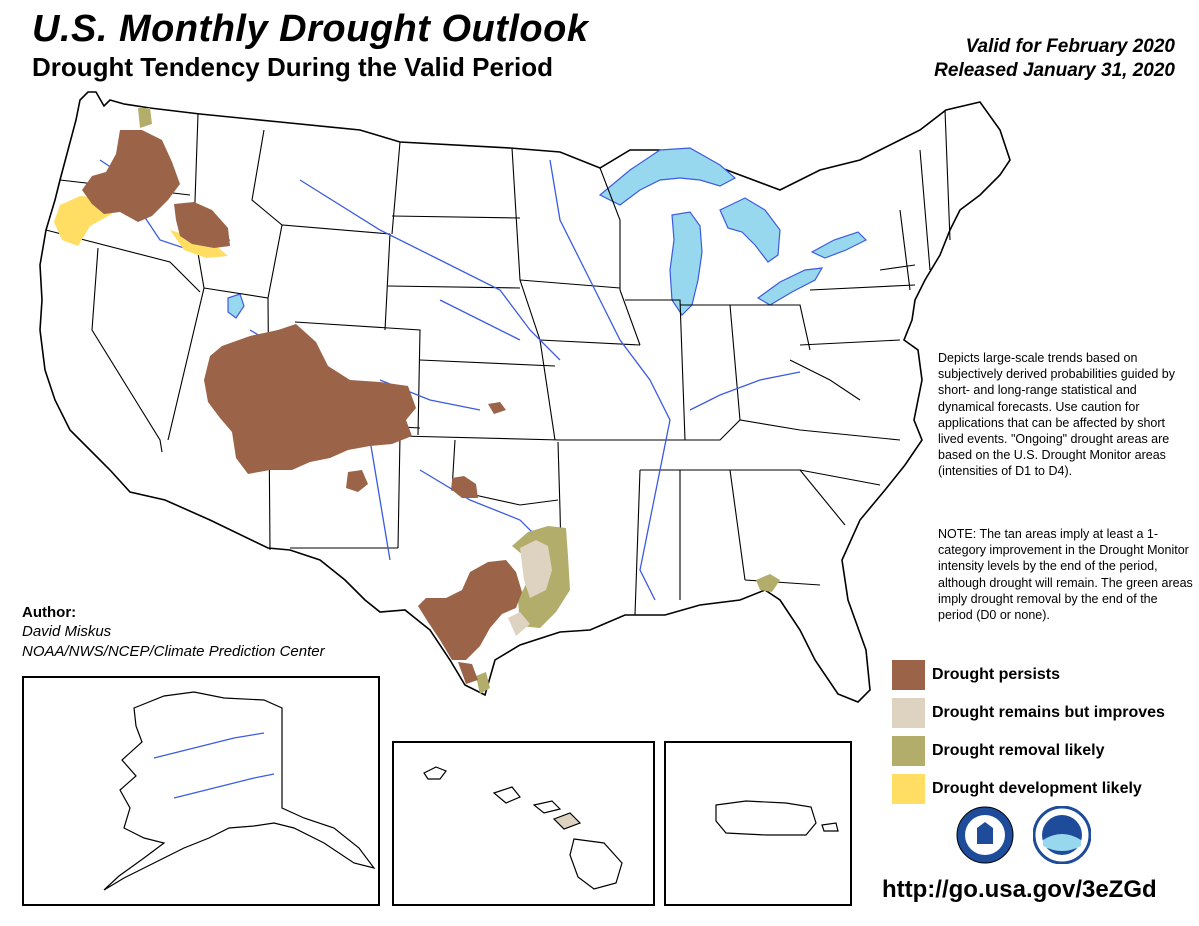 The image size is (1199, 926). What do you see at coordinates (536, 569) in the screenshot?
I see `improves-texas-east` at bounding box center [536, 569].